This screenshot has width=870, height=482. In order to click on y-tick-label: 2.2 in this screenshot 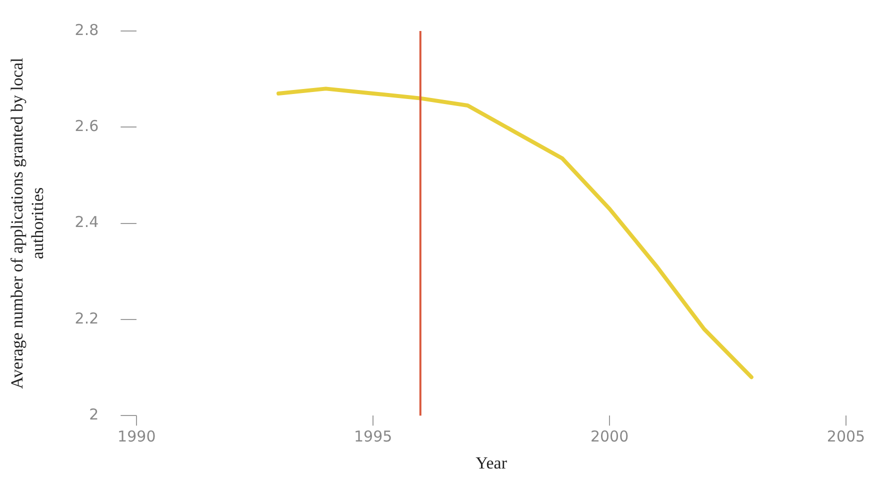, I will do `click(86, 318)`.